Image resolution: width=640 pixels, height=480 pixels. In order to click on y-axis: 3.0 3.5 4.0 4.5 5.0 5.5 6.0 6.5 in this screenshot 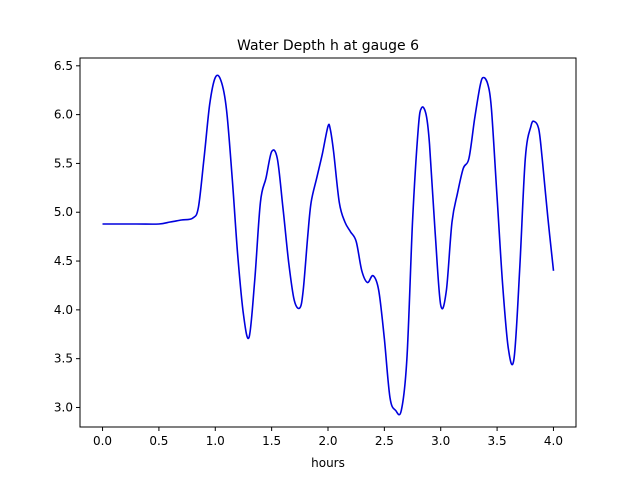, I will do `click(67, 236)`.